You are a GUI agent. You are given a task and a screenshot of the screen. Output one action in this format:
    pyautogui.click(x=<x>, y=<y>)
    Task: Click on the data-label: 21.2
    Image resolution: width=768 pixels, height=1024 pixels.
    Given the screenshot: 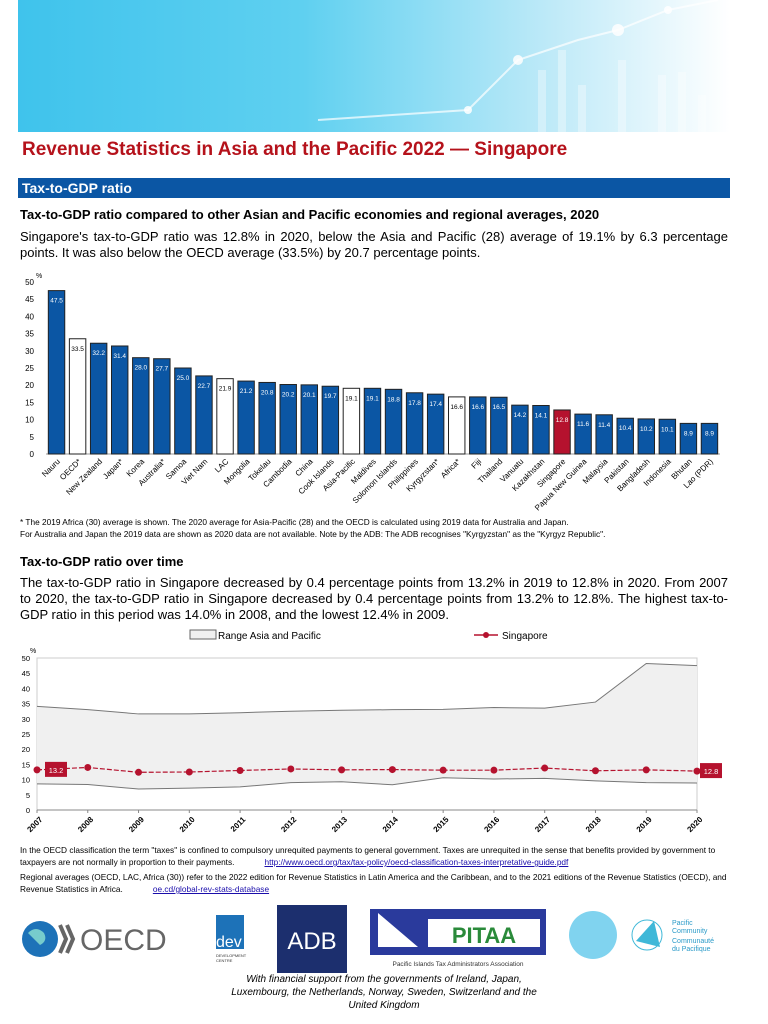 What is the action you would take?
    pyautogui.click(x=246, y=391)
    